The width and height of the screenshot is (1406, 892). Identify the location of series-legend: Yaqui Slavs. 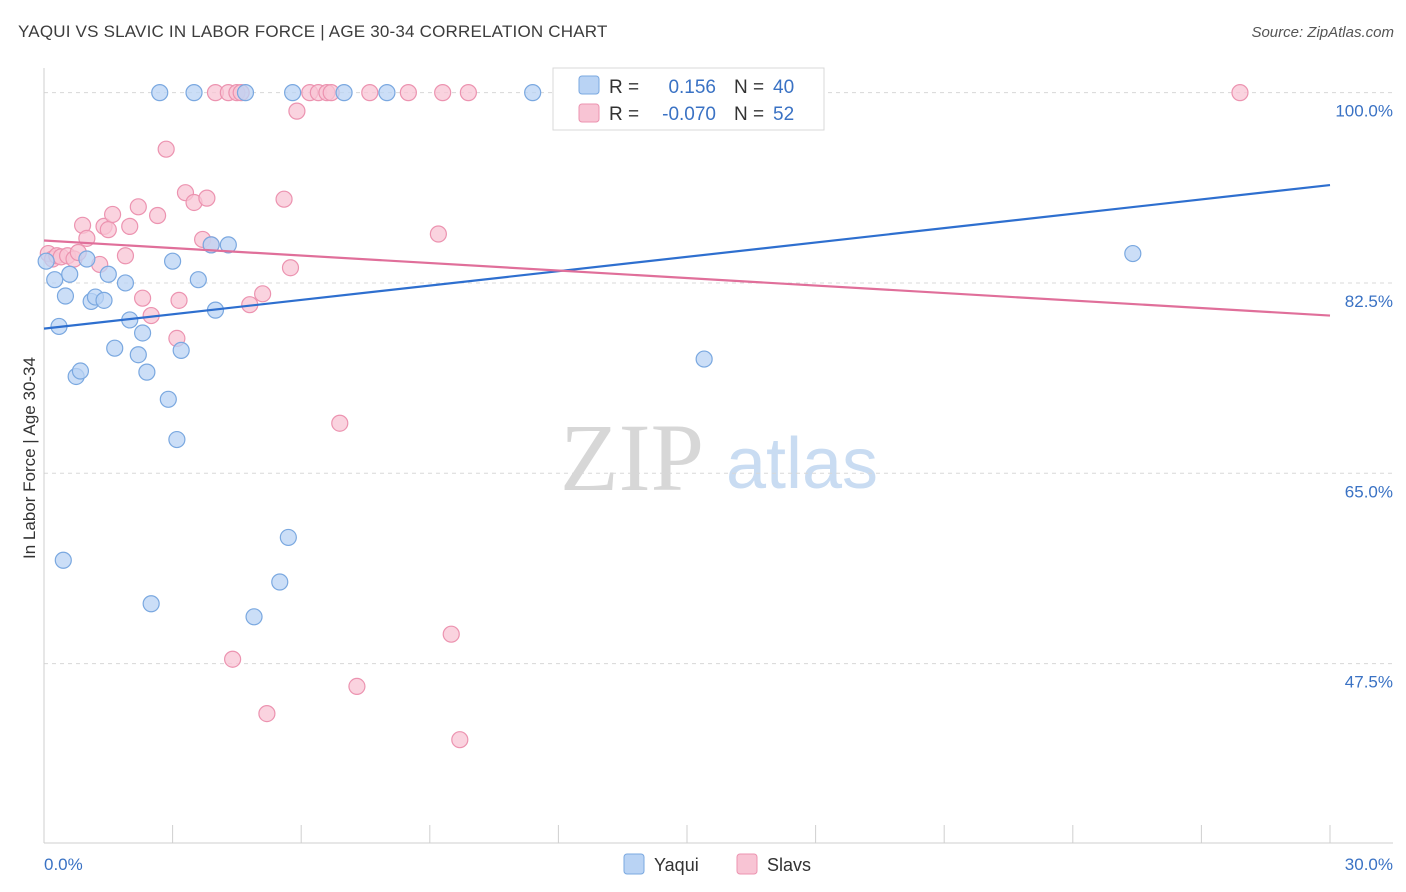
(717, 864).